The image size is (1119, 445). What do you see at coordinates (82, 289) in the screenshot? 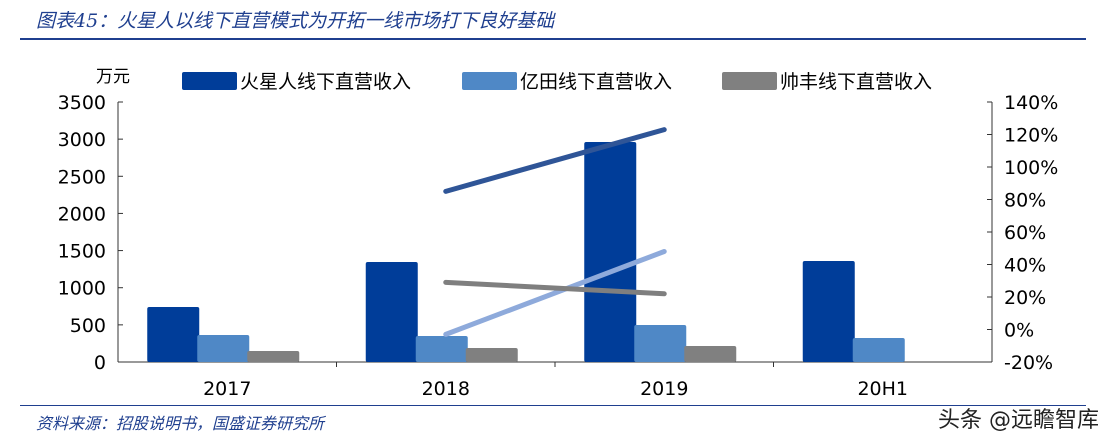
I see `left-tick-label: 1000` at bounding box center [82, 289].